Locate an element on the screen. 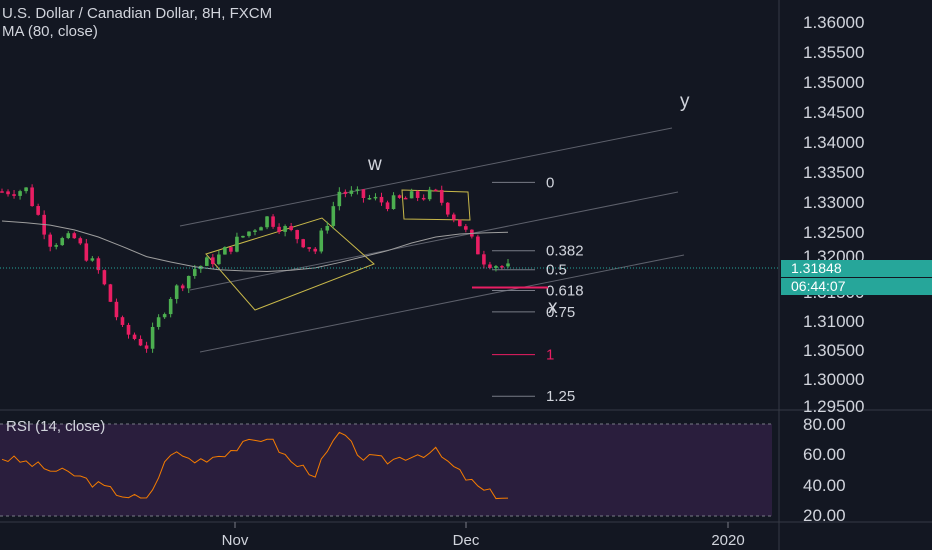  price-tick: 1.35500 is located at coordinates (833, 52).